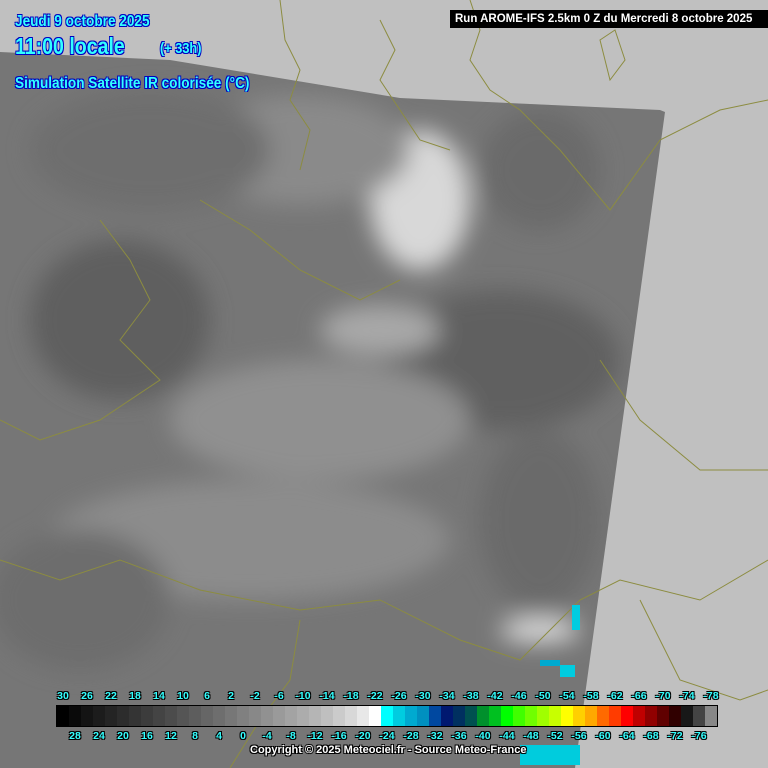 This screenshot has height=768, width=768. What do you see at coordinates (82, 21) in the screenshot?
I see `forecast-date: Jeudi 9 octobre 2025` at bounding box center [82, 21].